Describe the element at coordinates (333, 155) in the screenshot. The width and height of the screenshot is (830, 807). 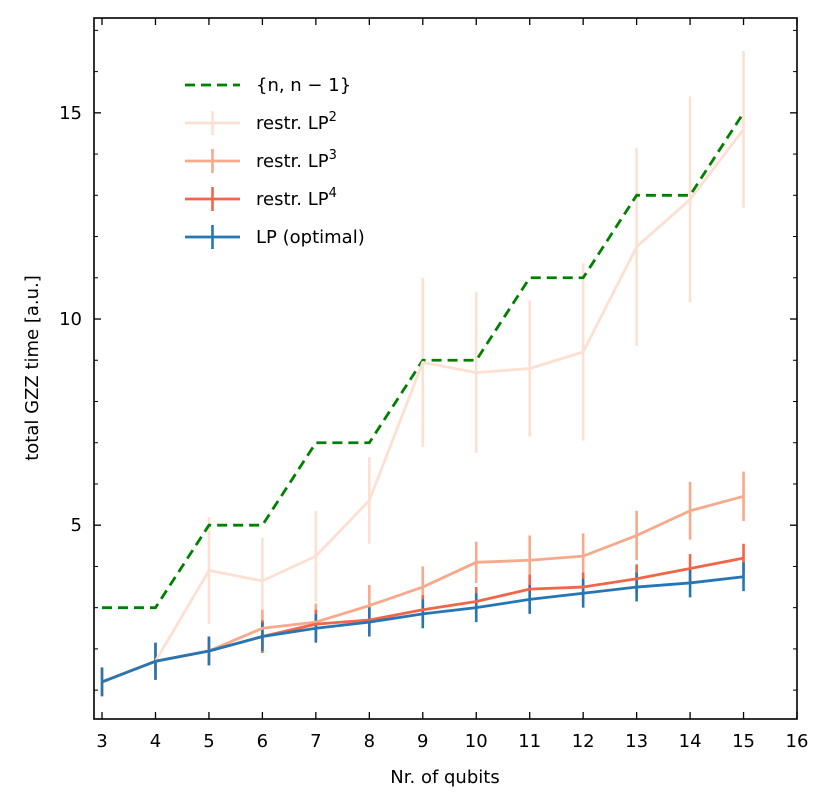
I see `legend-superscript: 3` at that location.